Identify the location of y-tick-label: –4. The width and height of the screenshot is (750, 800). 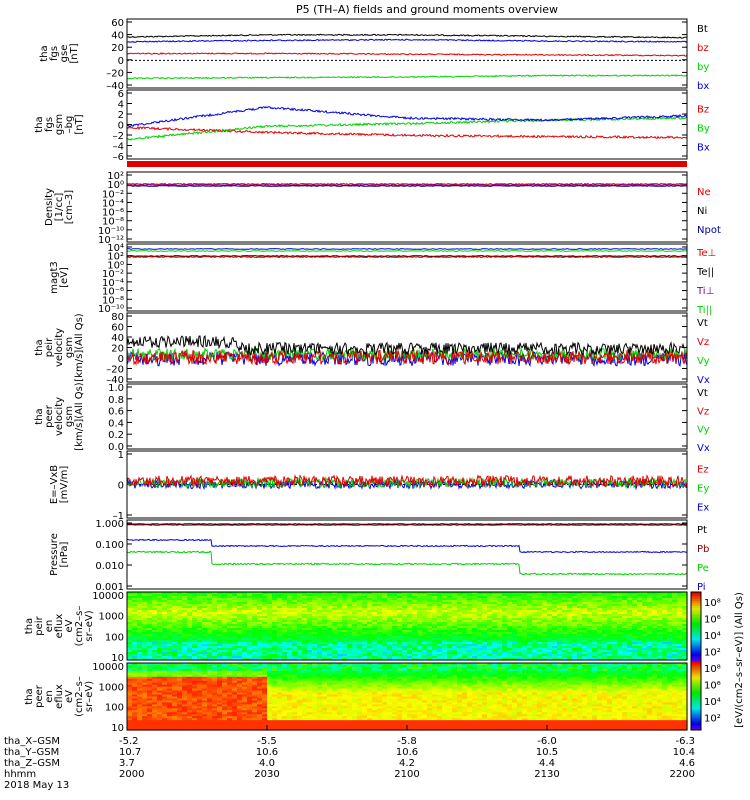
(118, 147).